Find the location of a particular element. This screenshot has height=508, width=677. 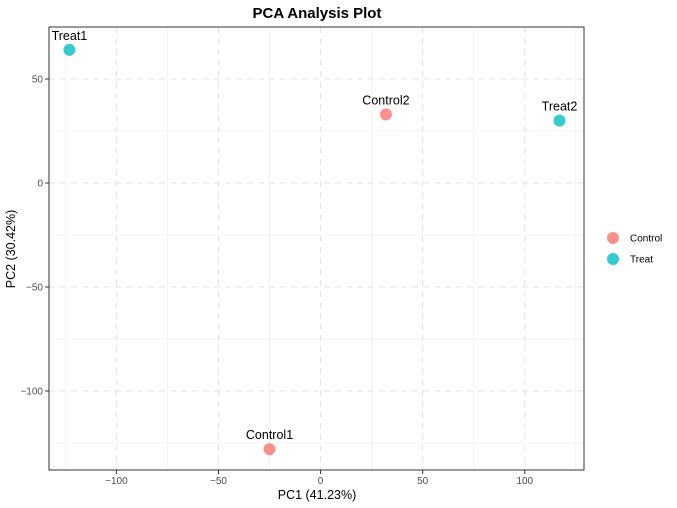

x-axis-title: PC1 (41.23%) is located at coordinates (317, 495).